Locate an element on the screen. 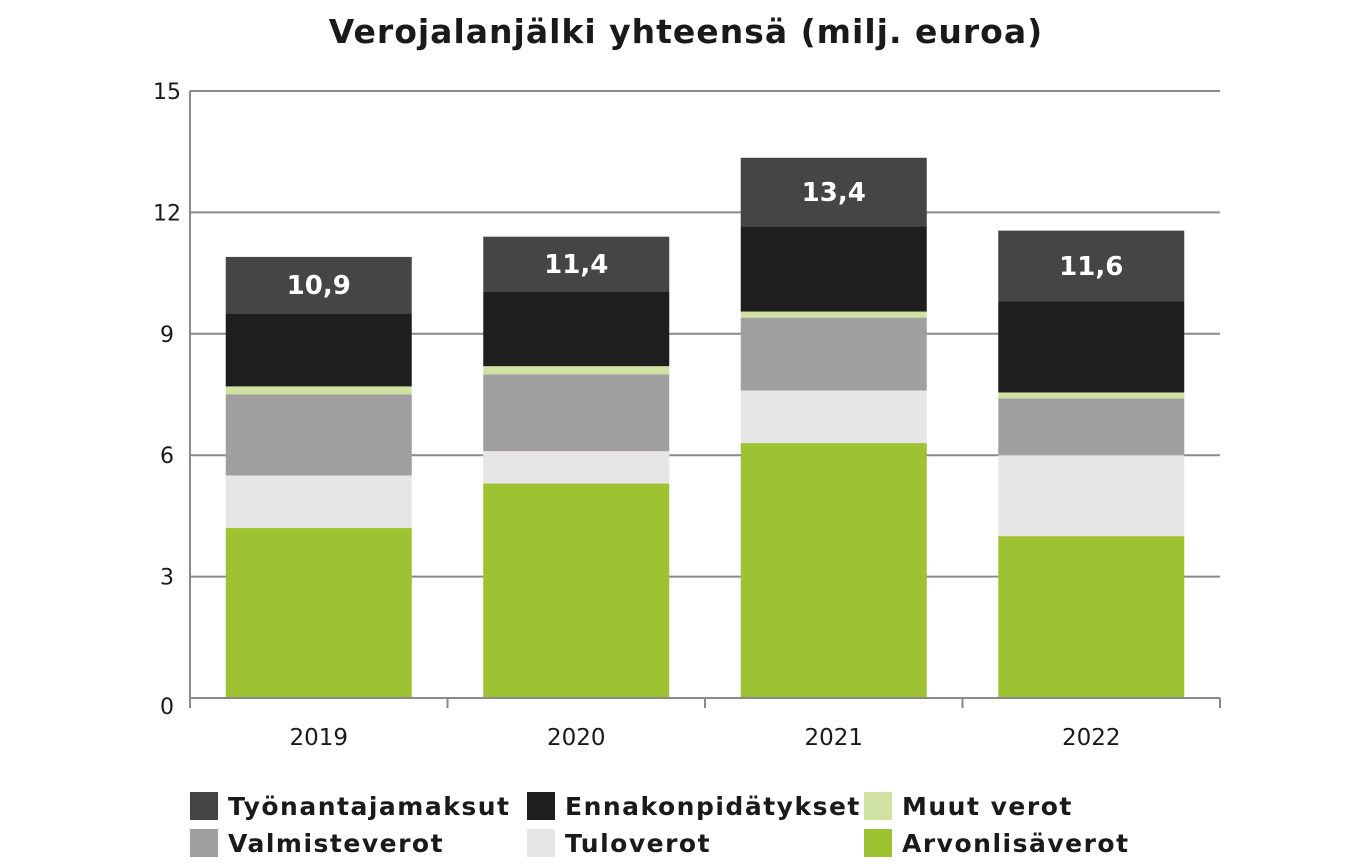 The width and height of the screenshot is (1372, 866). x-tick-label: 2020 is located at coordinates (576, 738).